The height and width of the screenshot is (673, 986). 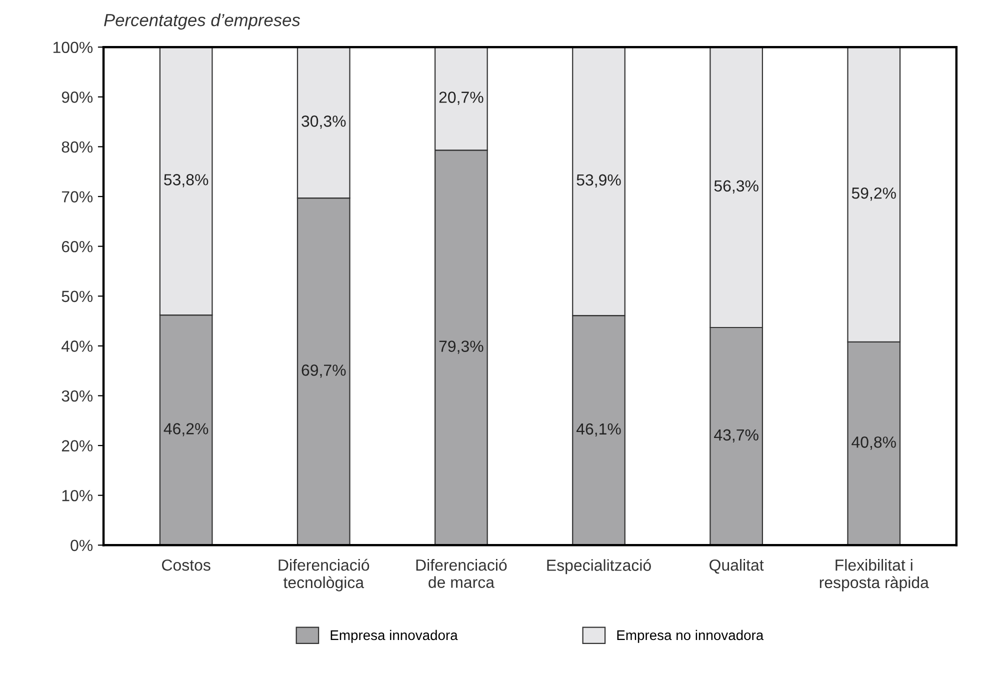 What do you see at coordinates (77, 396) in the screenshot?
I see `y-tick-label: 30%` at bounding box center [77, 396].